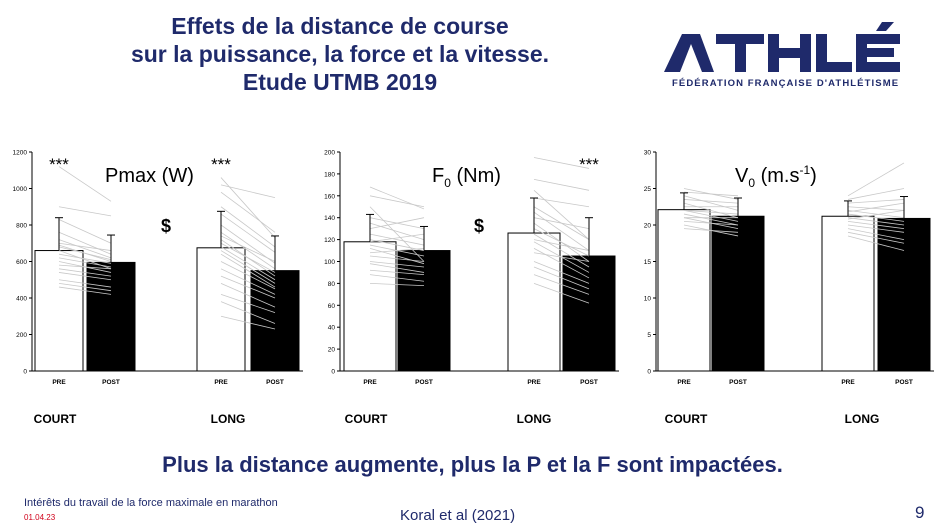 This screenshot has height=530, width=945. I want to click on y-tick-label: 600, so click(21, 262).